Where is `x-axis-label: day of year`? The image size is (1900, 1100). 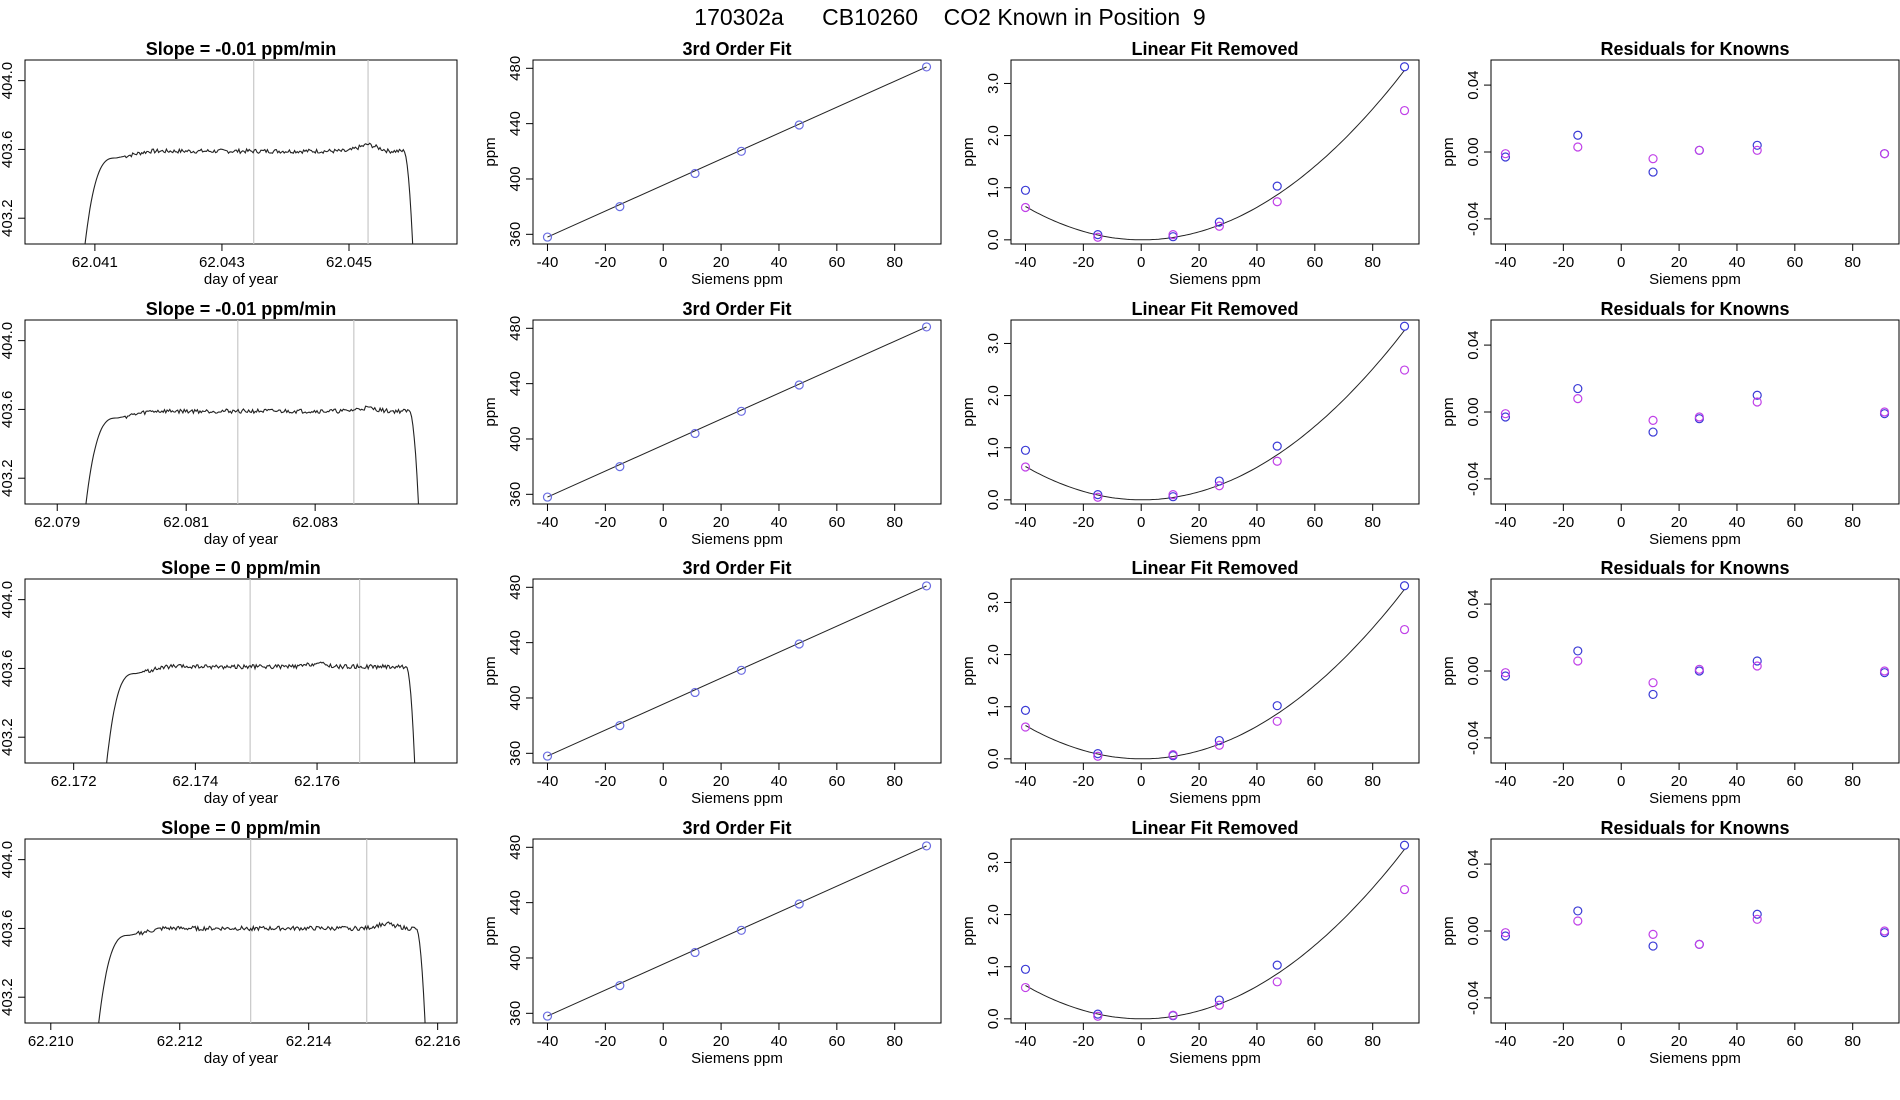
x-axis-label: day of year is located at coordinates (241, 798).